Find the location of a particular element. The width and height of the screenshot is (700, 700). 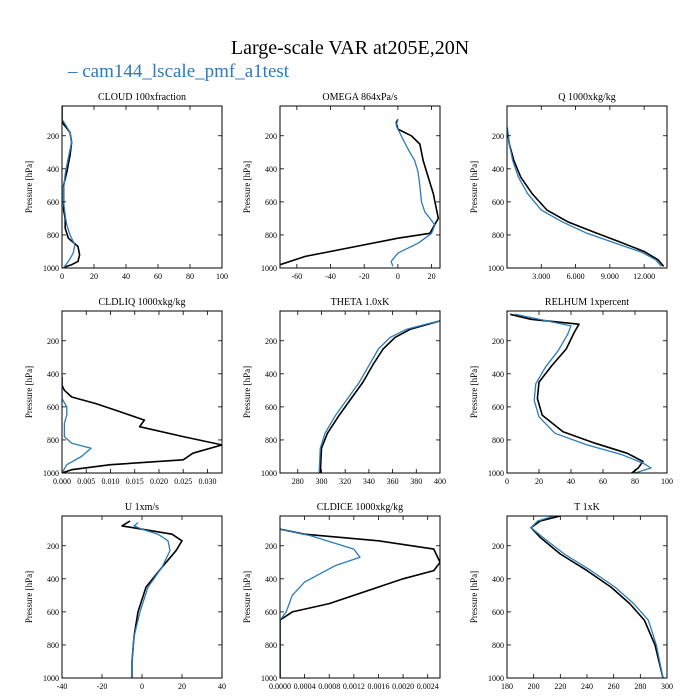

legend-label: cam144_lscale_pmf_a1test is located at coordinates (186, 71).